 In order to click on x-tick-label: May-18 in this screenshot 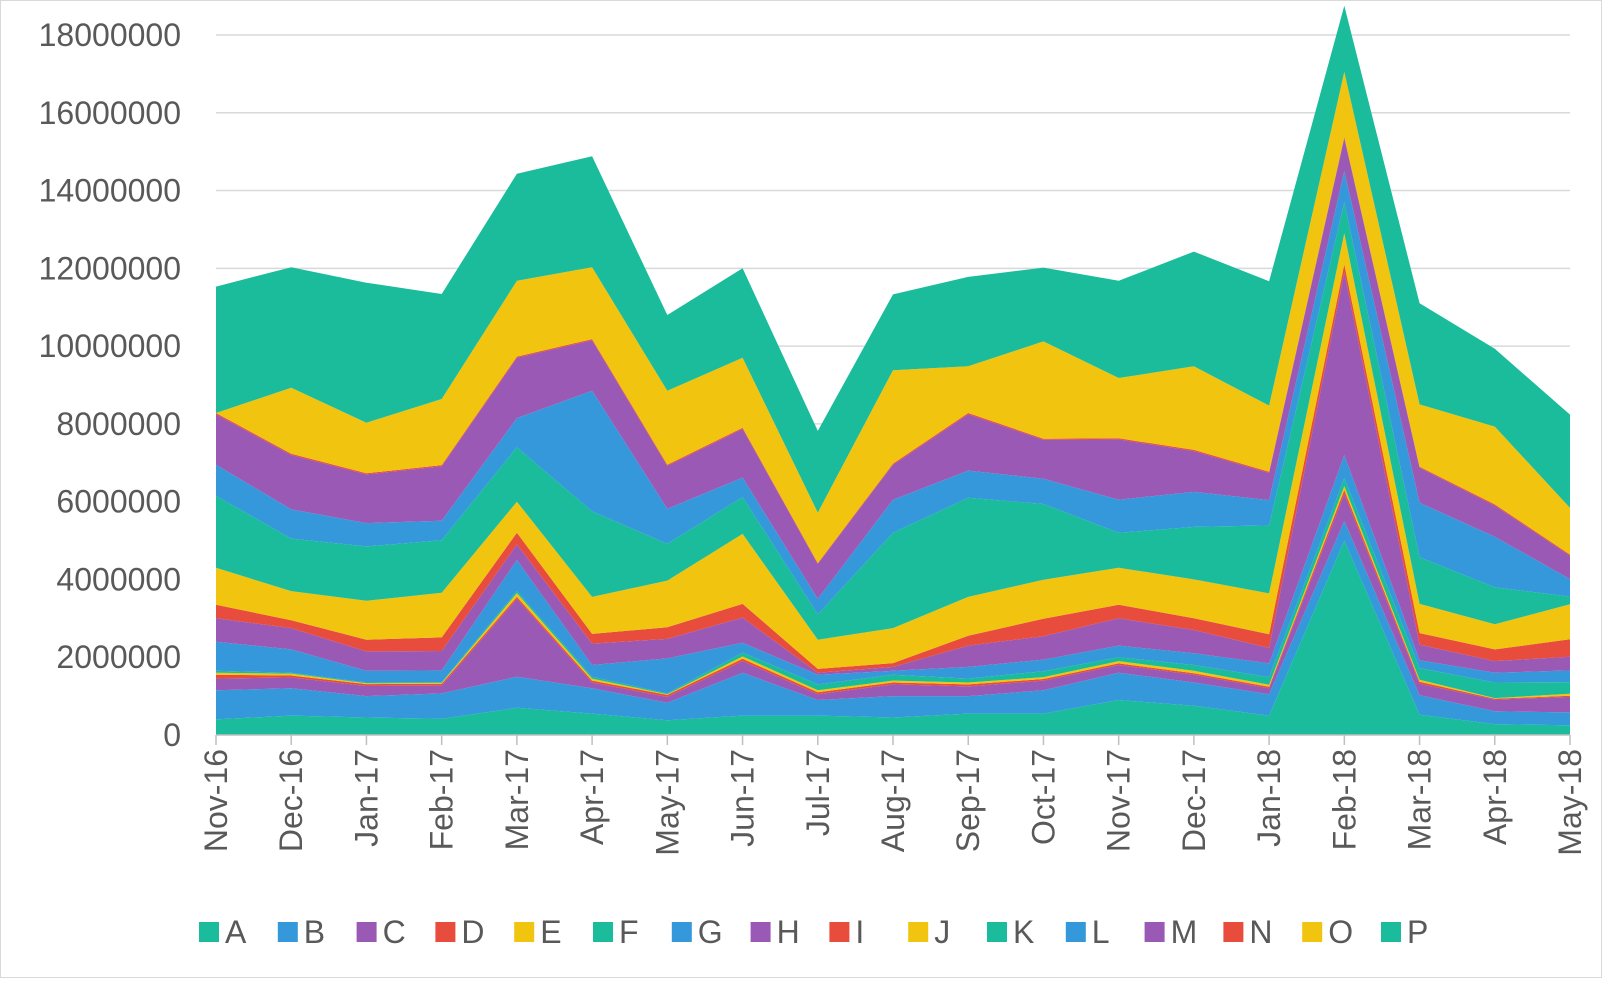, I will do `click(1570, 802)`.